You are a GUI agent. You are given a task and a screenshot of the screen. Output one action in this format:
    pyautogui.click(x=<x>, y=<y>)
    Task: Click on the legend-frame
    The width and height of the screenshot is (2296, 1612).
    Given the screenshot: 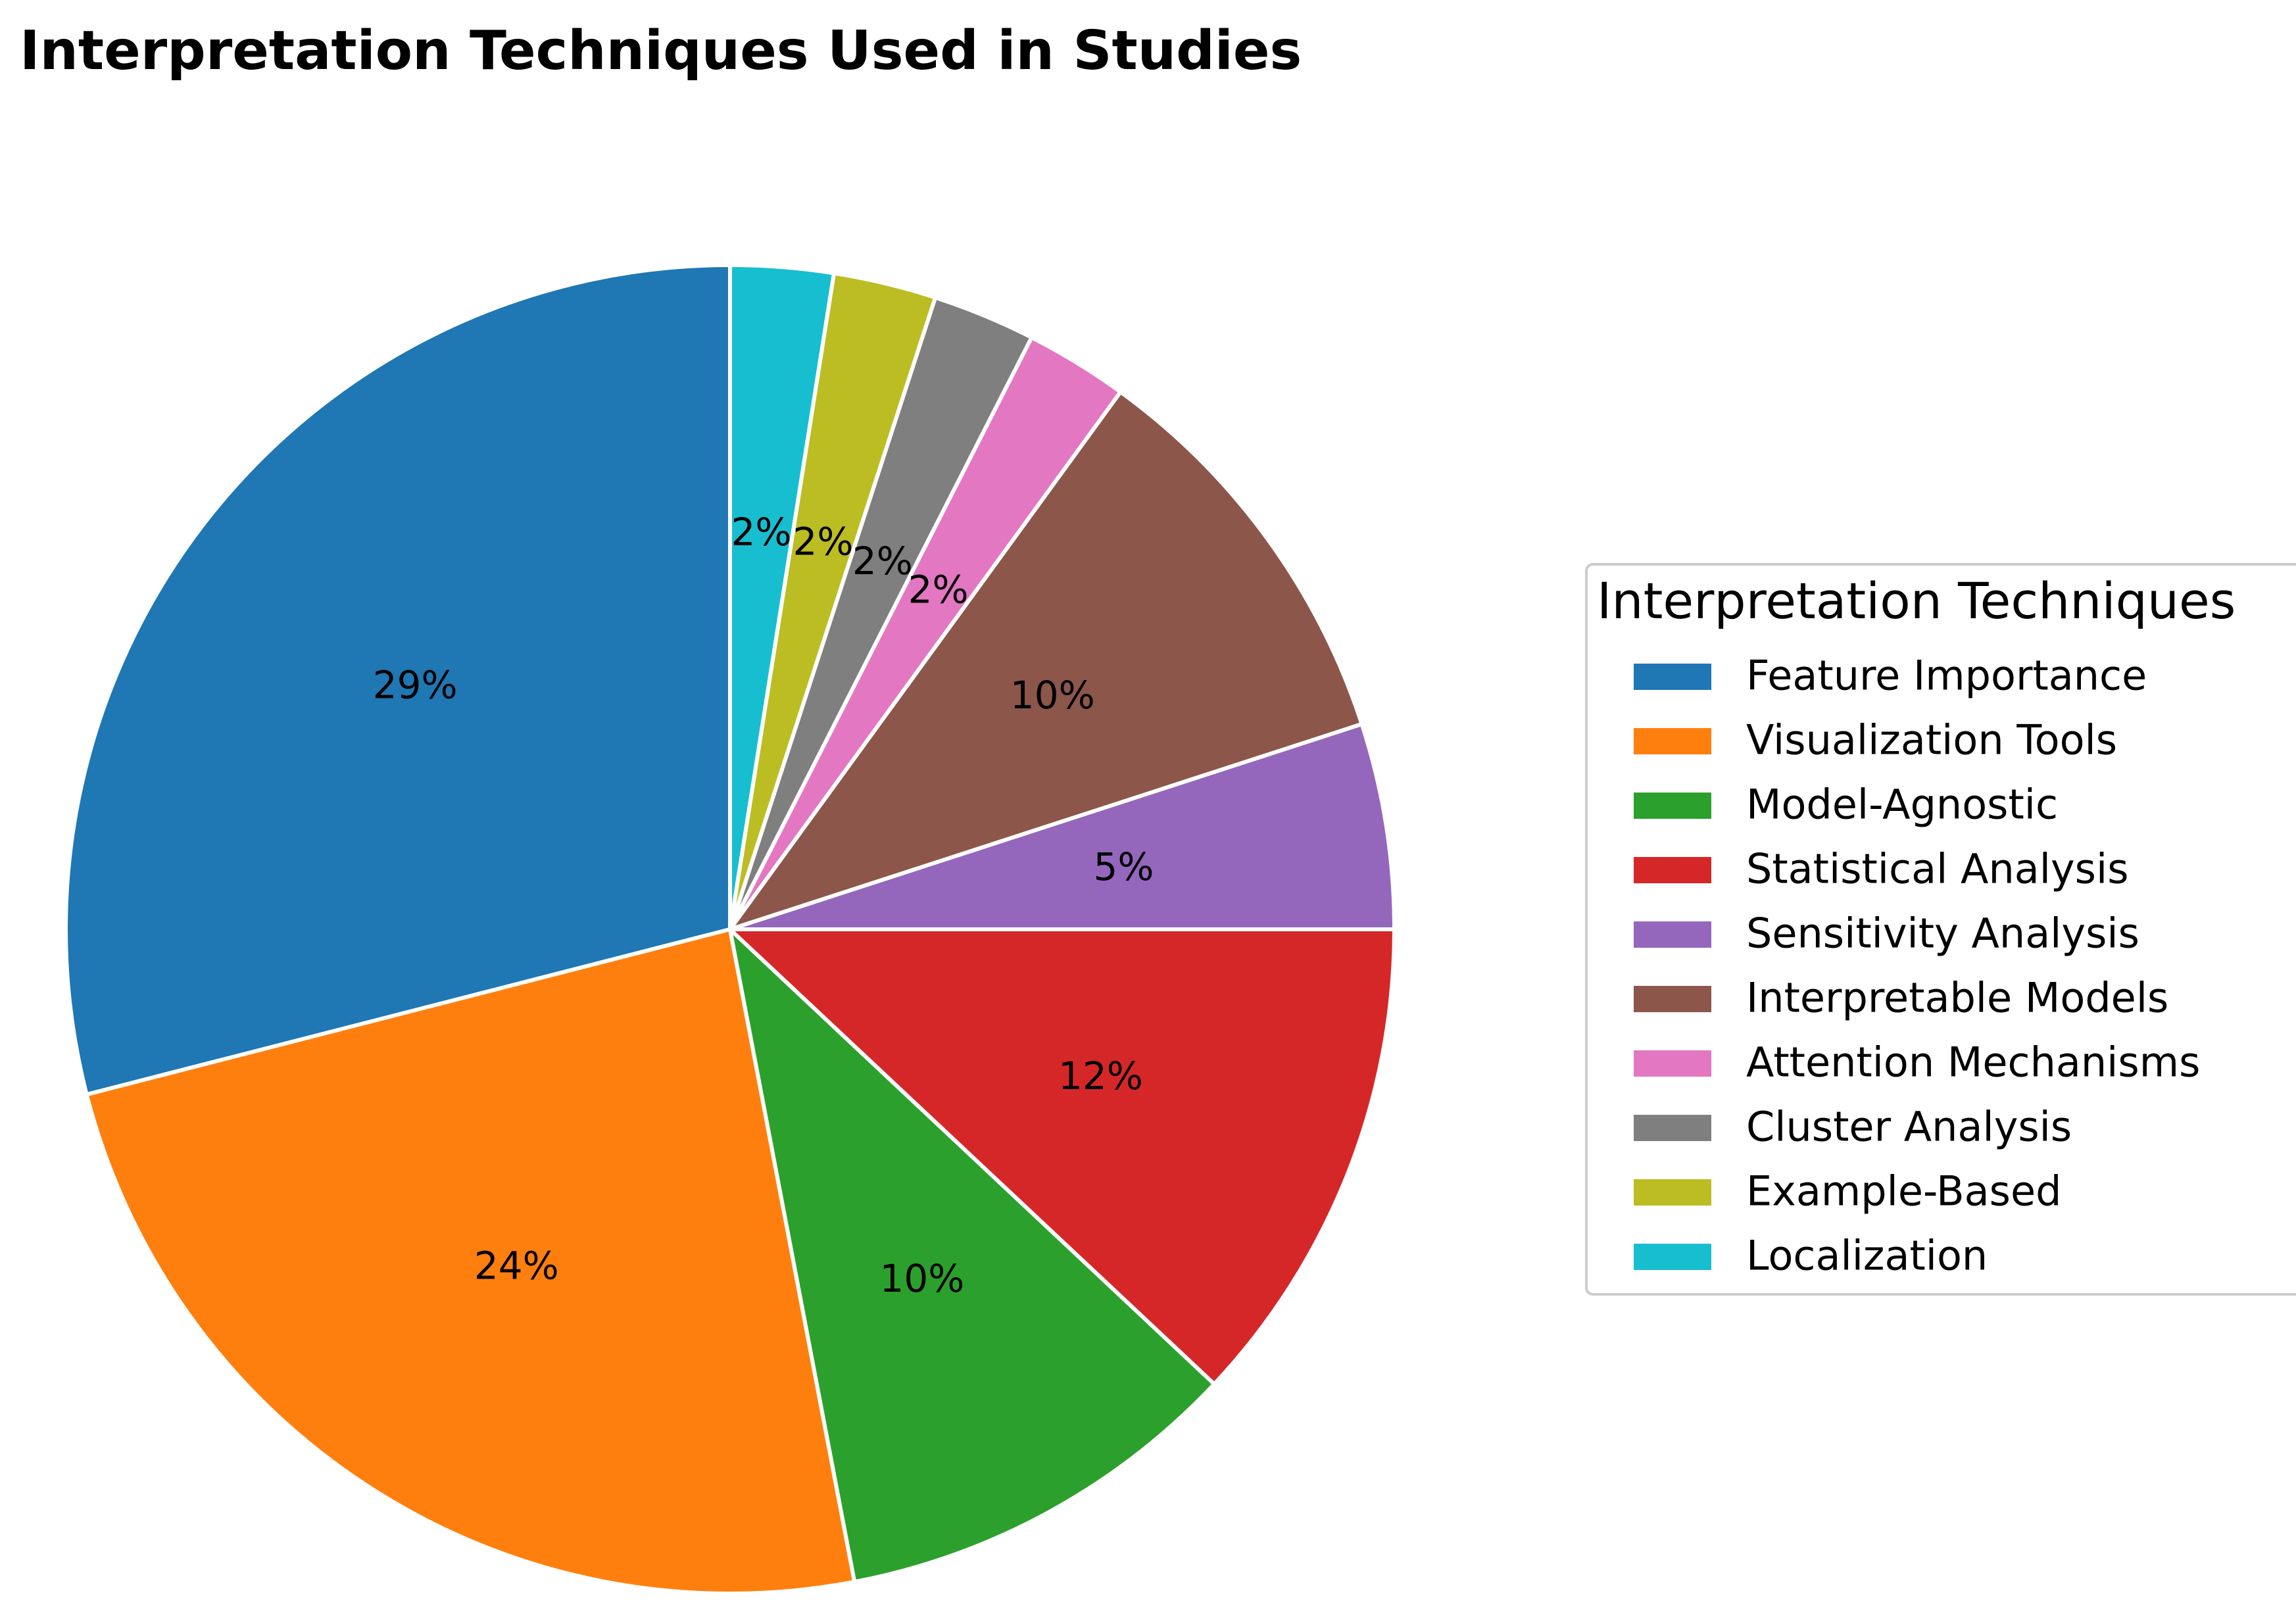 What is the action you would take?
    pyautogui.click(x=1940, y=930)
    